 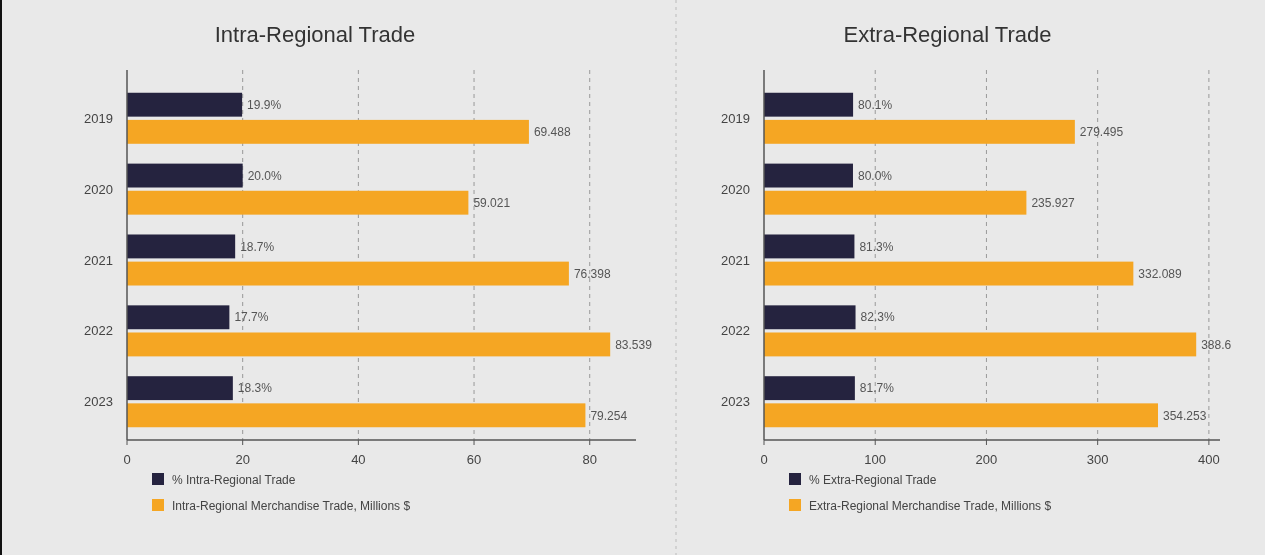 I want to click on data-label: 388.6, so click(x=1216, y=344).